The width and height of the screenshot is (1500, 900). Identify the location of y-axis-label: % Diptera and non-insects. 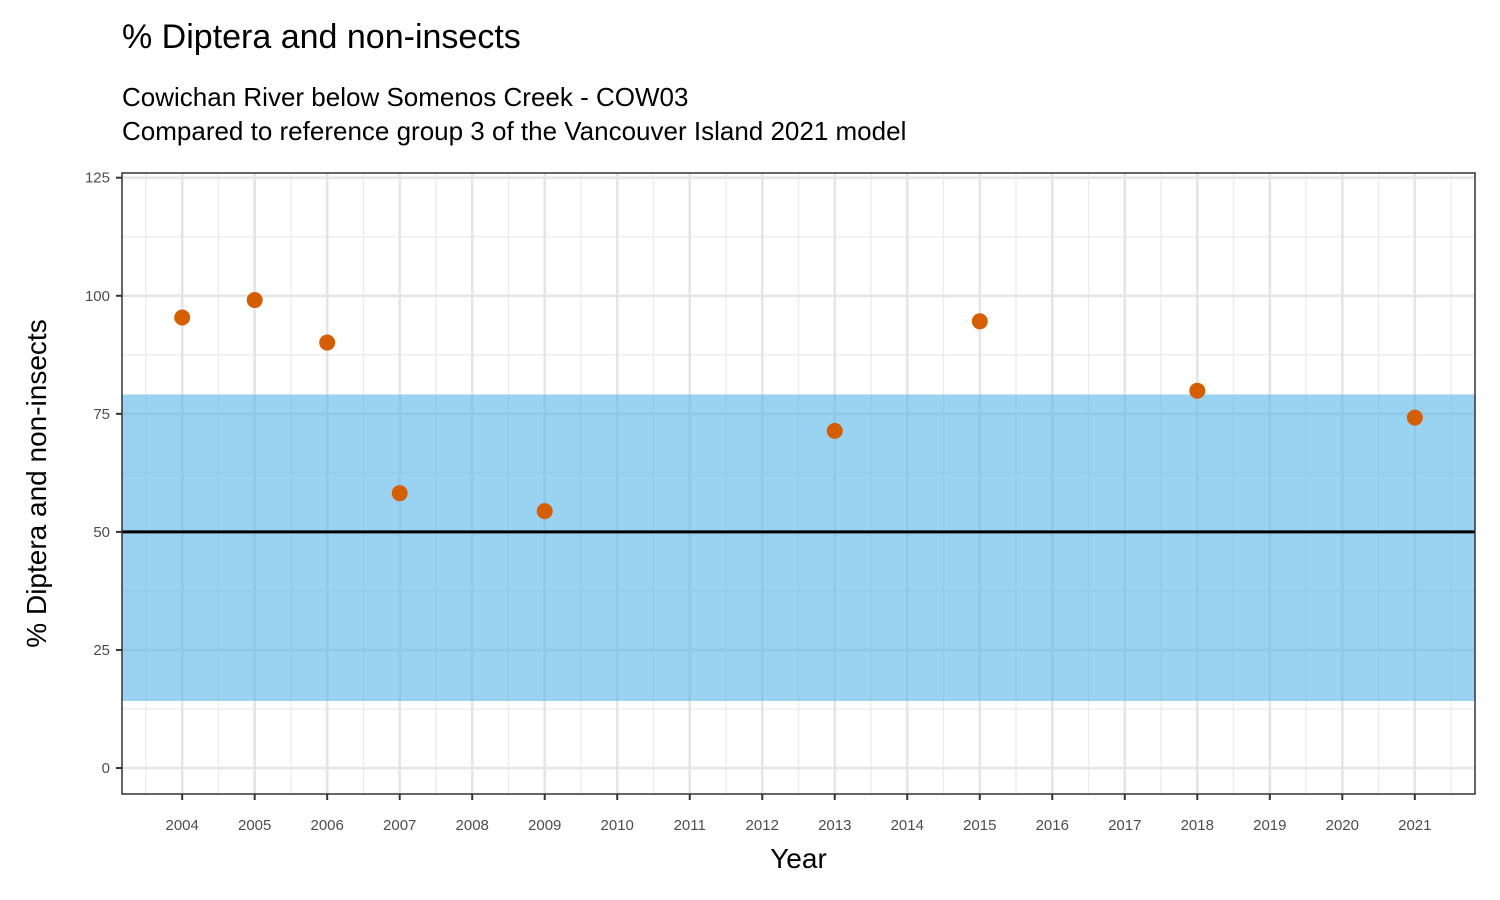
(36, 483).